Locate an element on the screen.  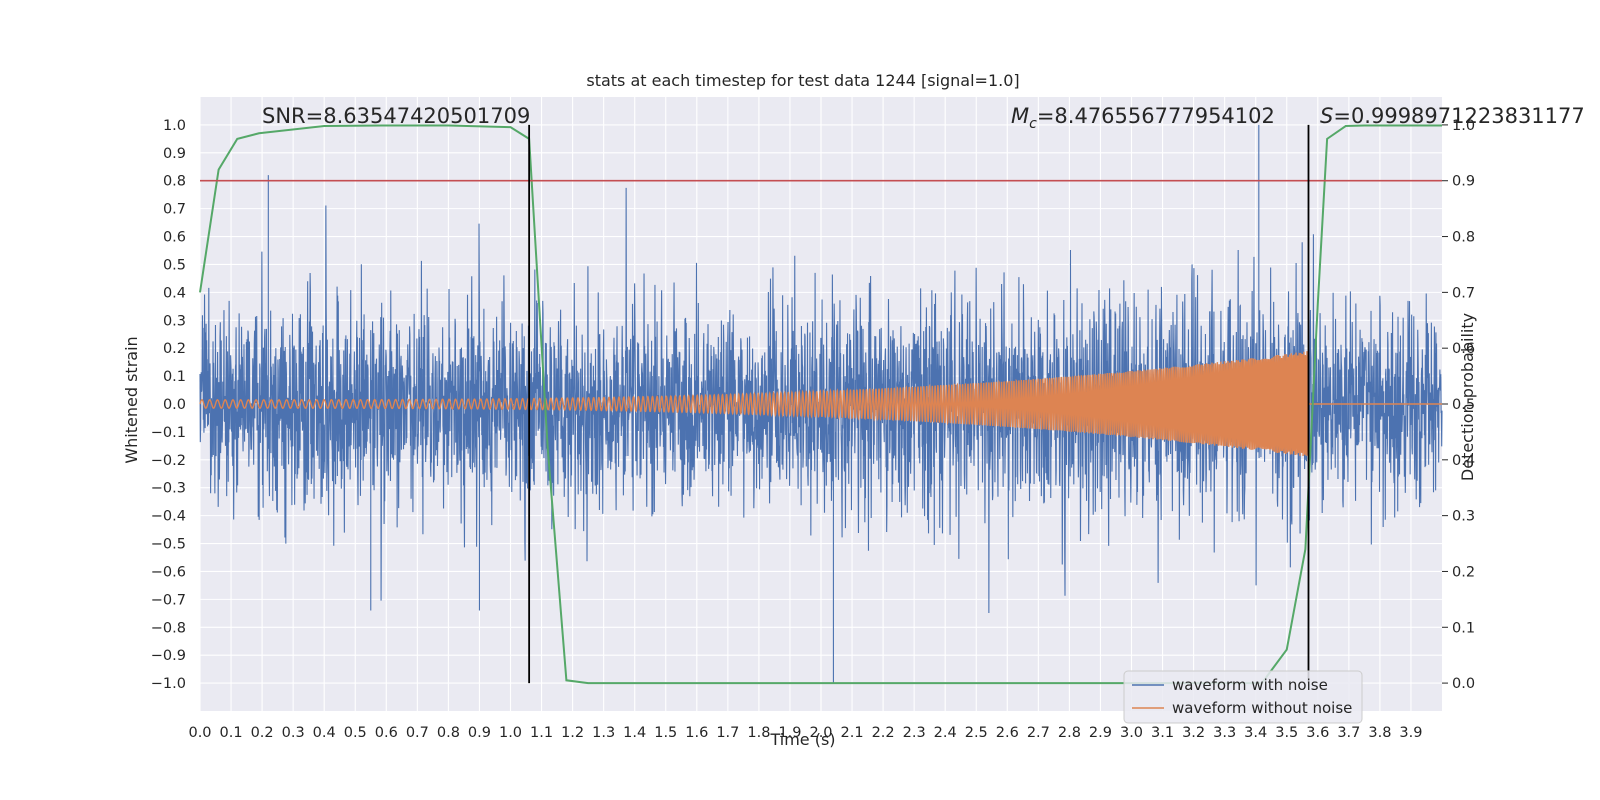
y-tick-label: 0.7 is located at coordinates (174, 210).